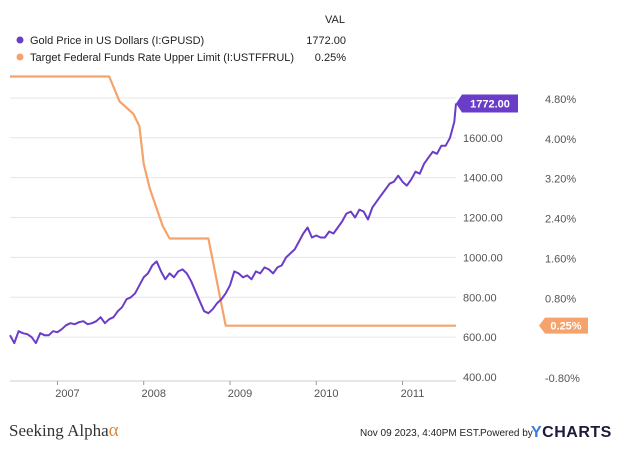  I want to click on y-left-tick-4: 1000.00, so click(483, 258).